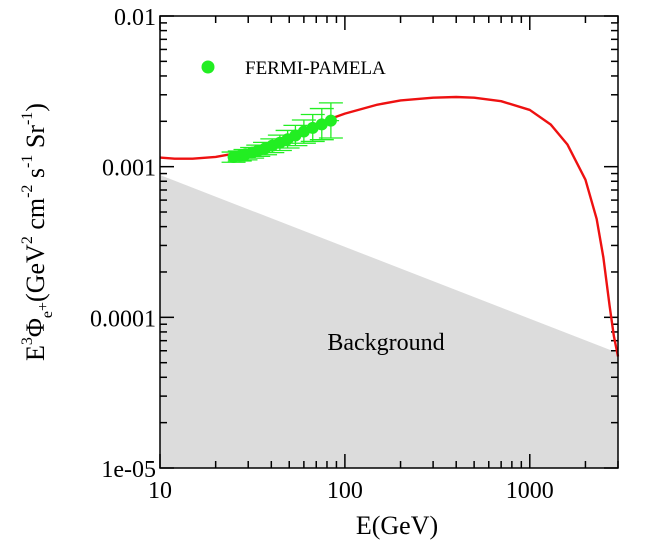 Image resolution: width=651 pixels, height=548 pixels. Describe the element at coordinates (345, 491) in the screenshot. I see `x-tick-label: 100` at that location.